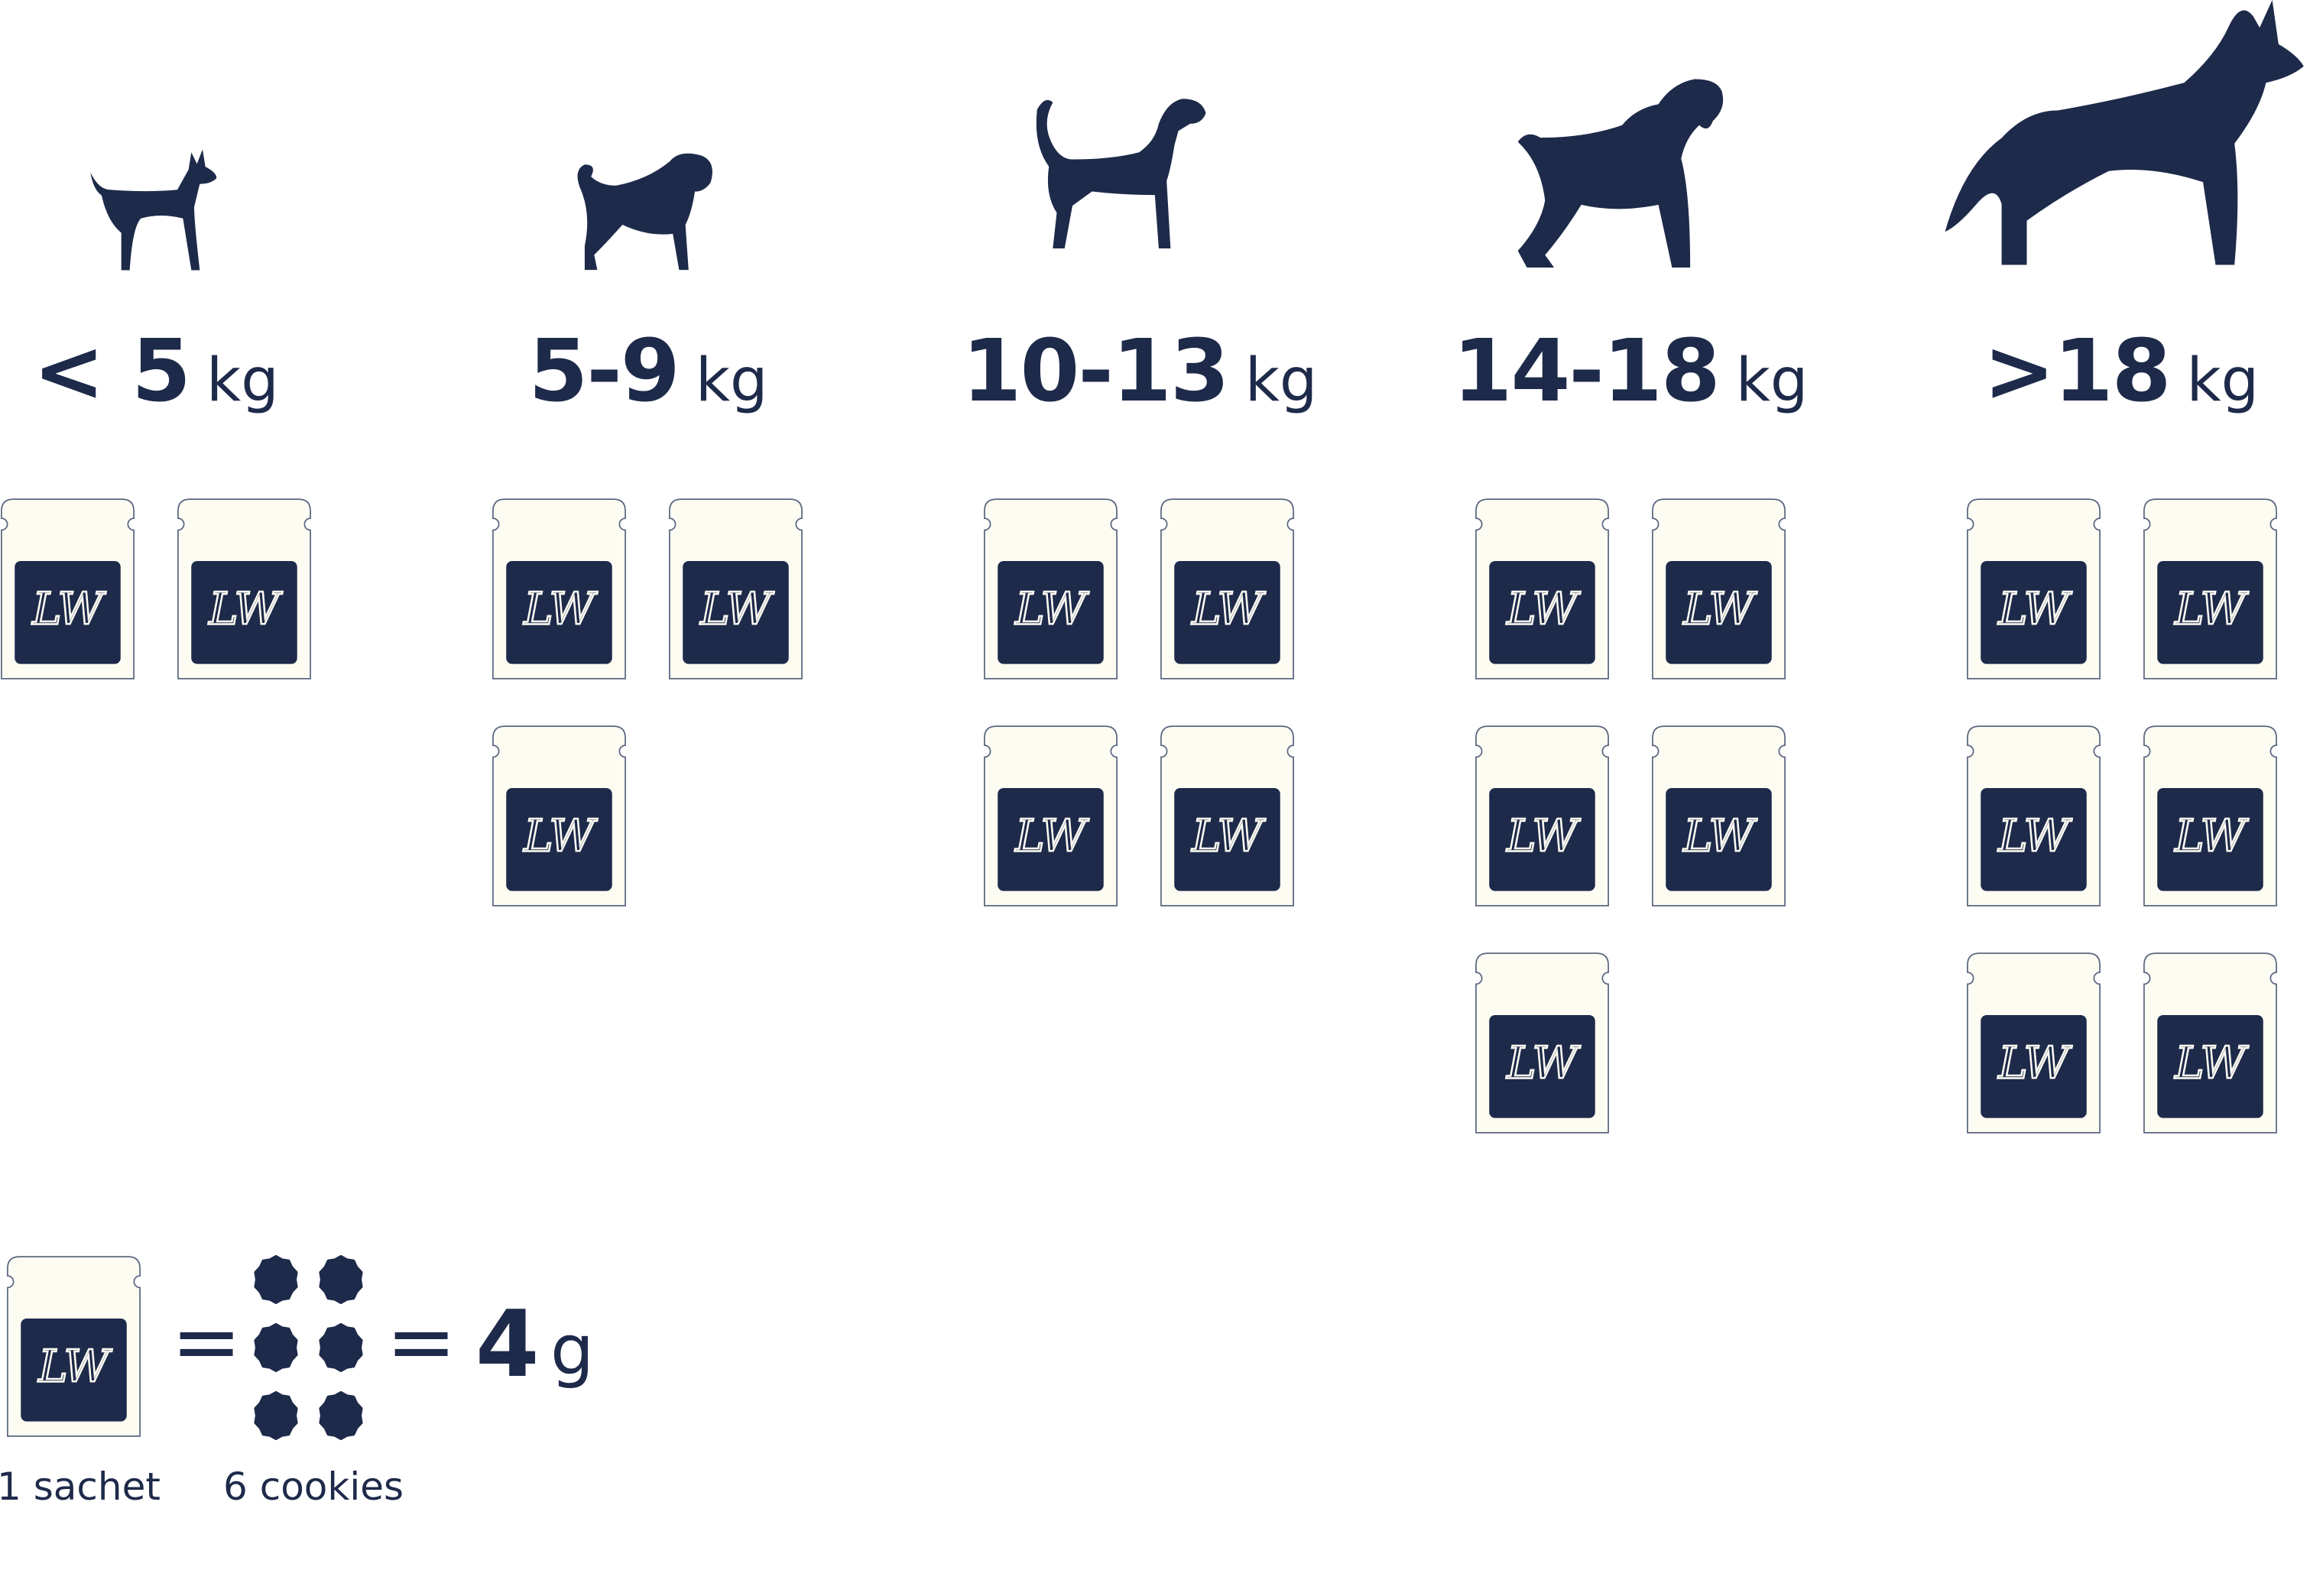 The height and width of the screenshot is (1596, 2310). What do you see at coordinates (507, 1345) in the screenshot?
I see `amount-value: 4` at bounding box center [507, 1345].